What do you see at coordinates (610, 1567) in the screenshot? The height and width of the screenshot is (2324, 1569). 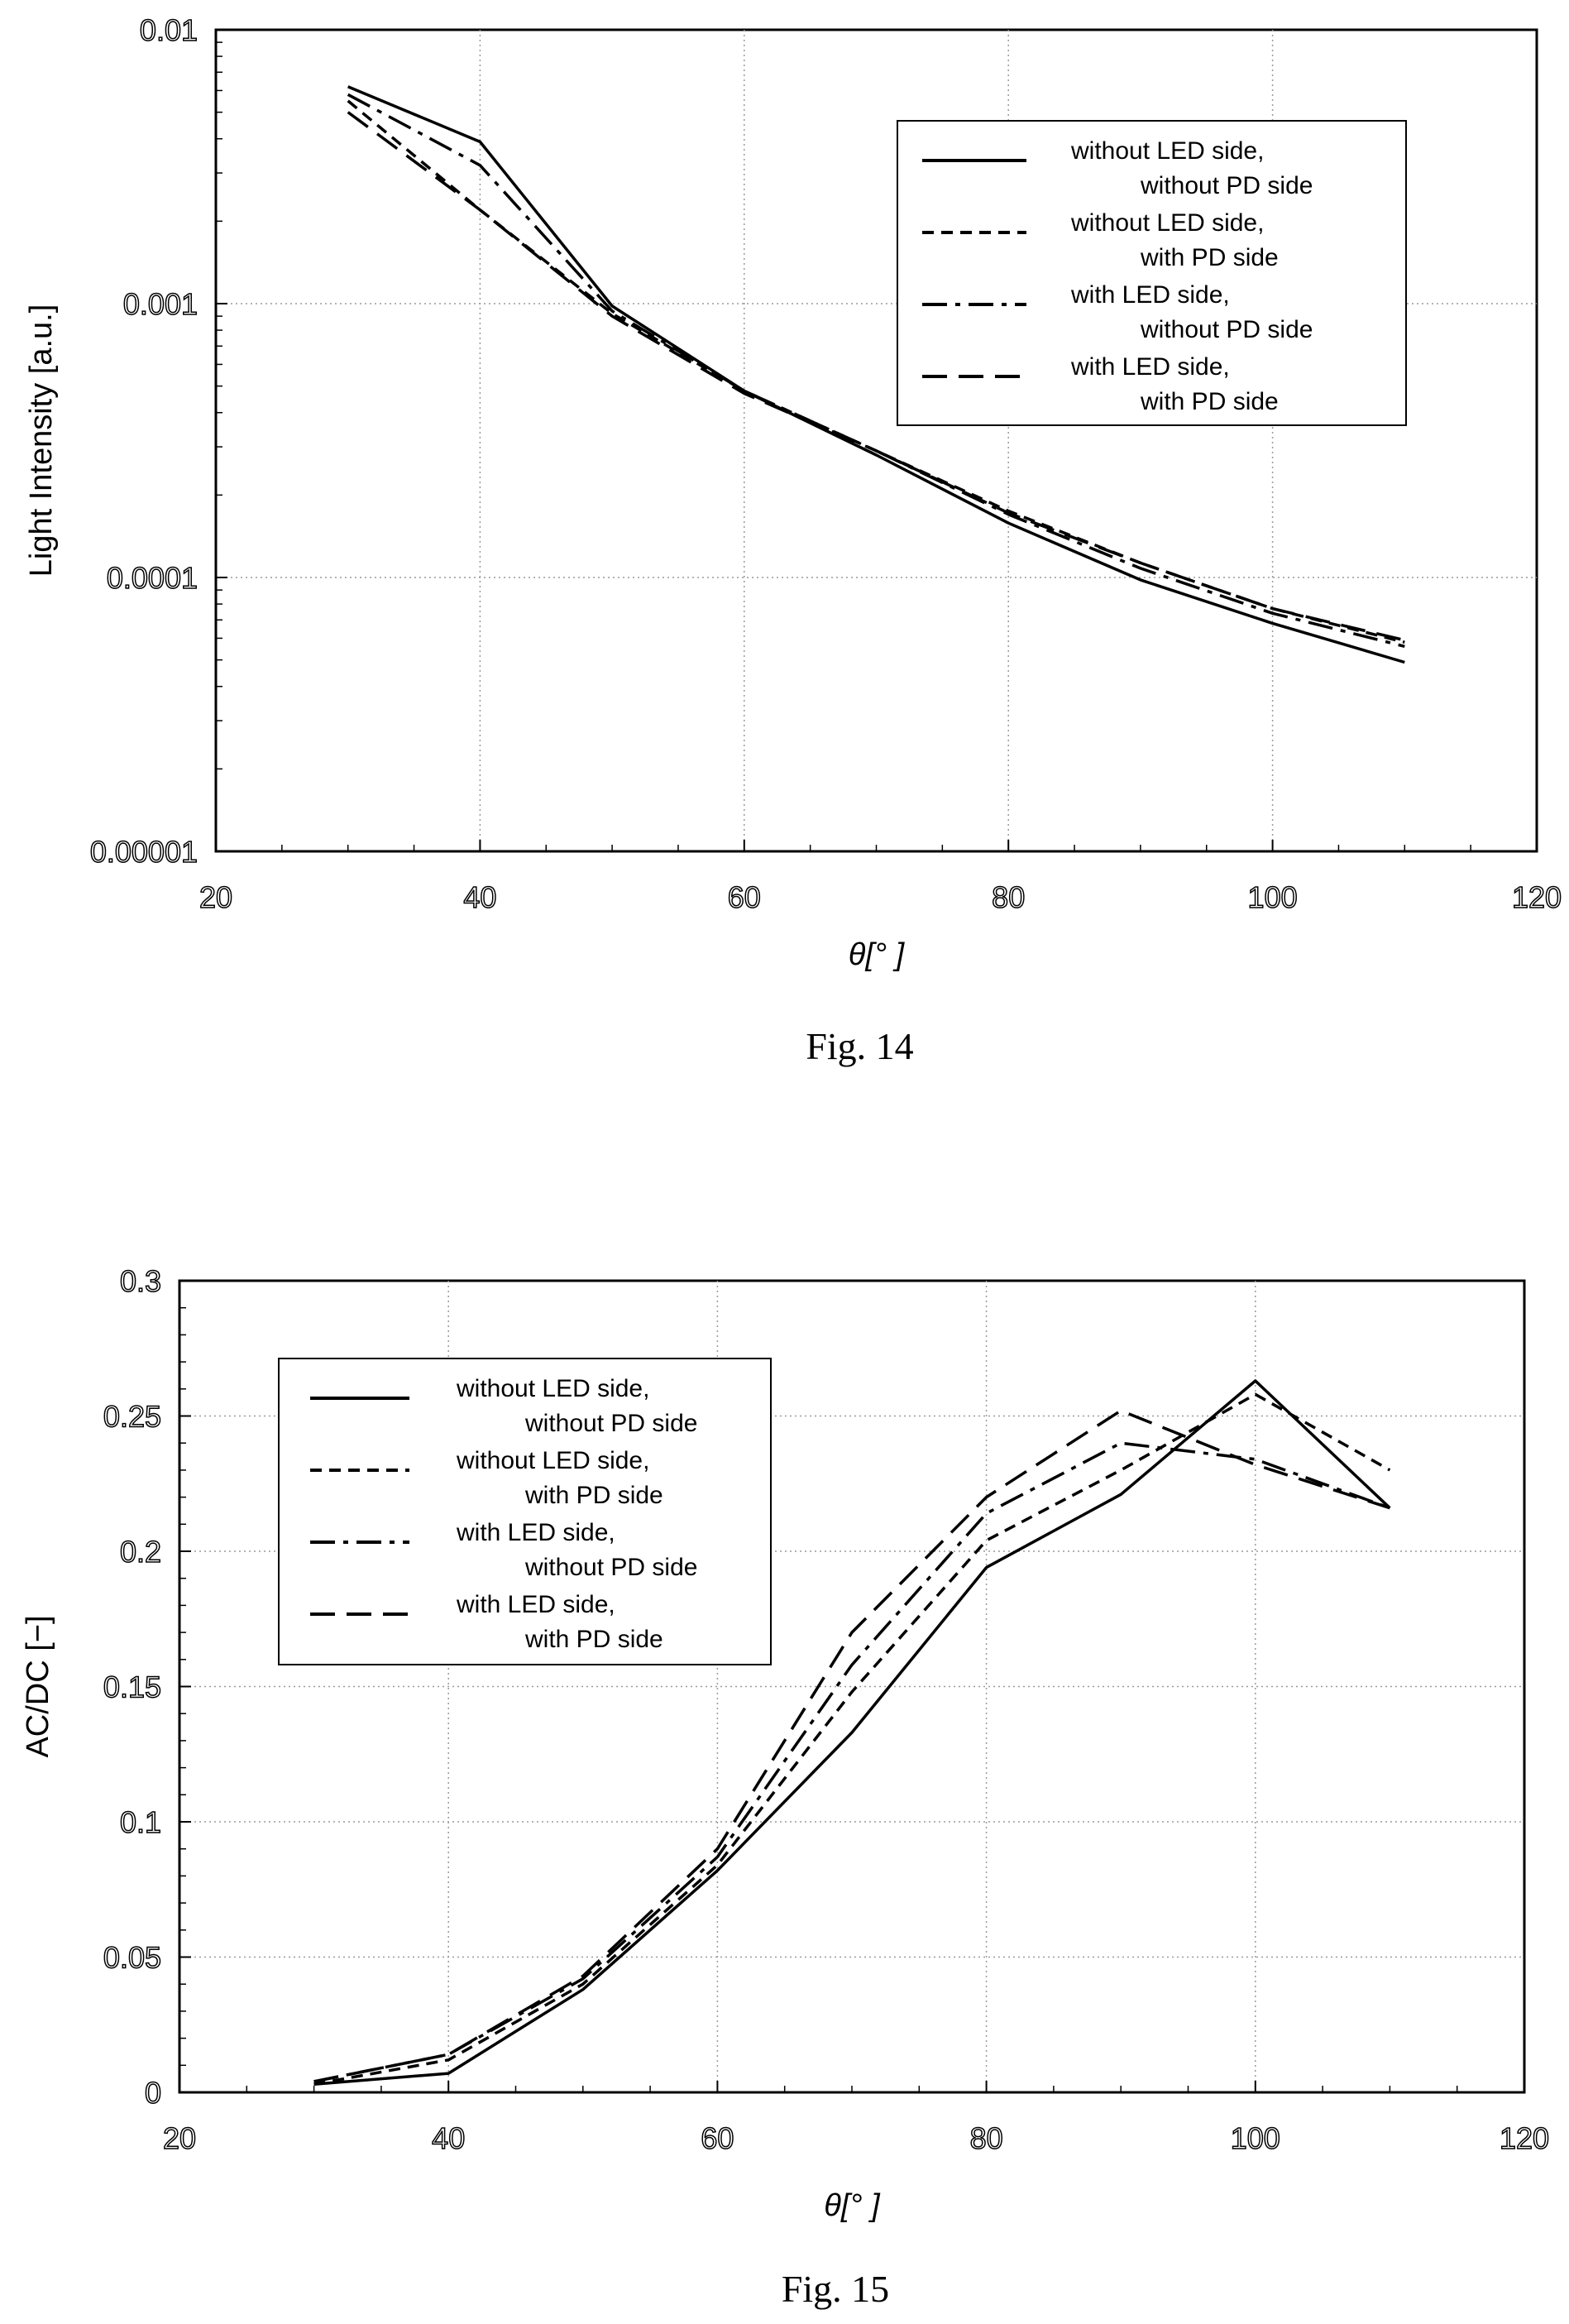 I see `fig15-legend-label-3-line2: without PD side` at bounding box center [610, 1567].